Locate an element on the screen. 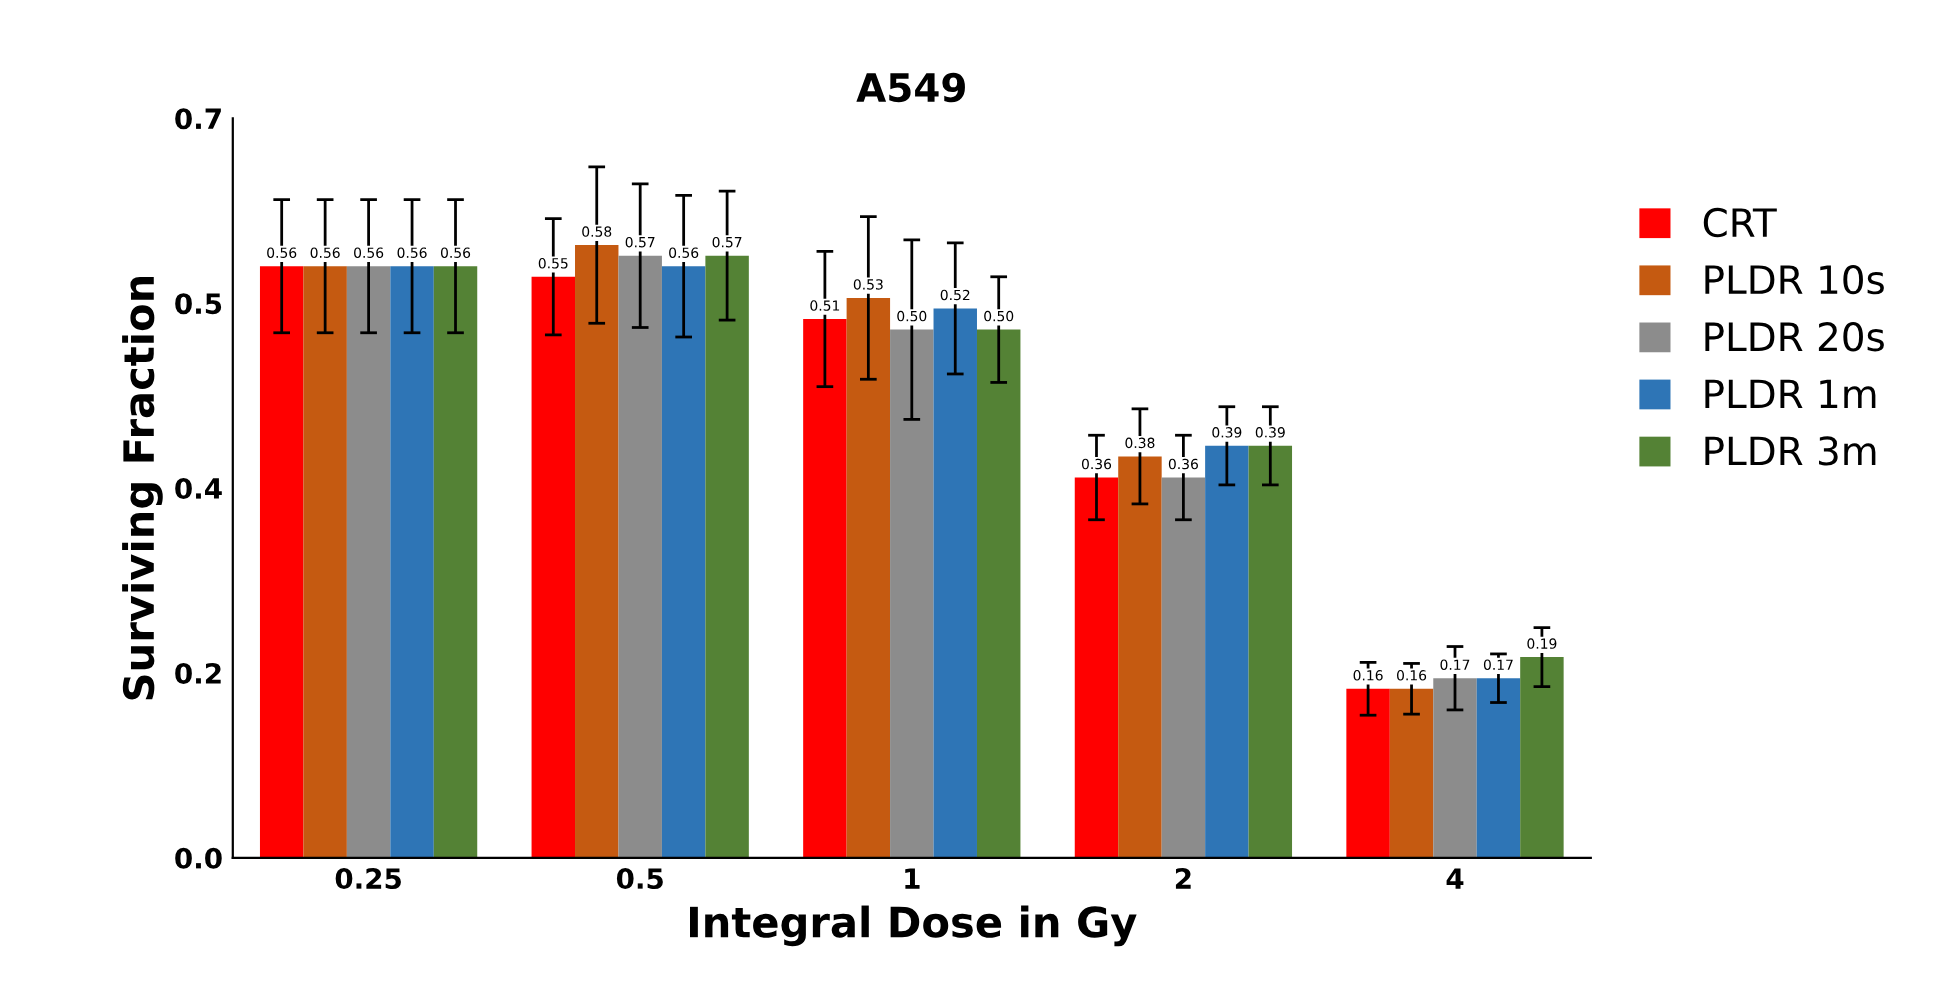 This screenshot has width=1940, height=986. y-tick-label: 0.5 is located at coordinates (198, 304).